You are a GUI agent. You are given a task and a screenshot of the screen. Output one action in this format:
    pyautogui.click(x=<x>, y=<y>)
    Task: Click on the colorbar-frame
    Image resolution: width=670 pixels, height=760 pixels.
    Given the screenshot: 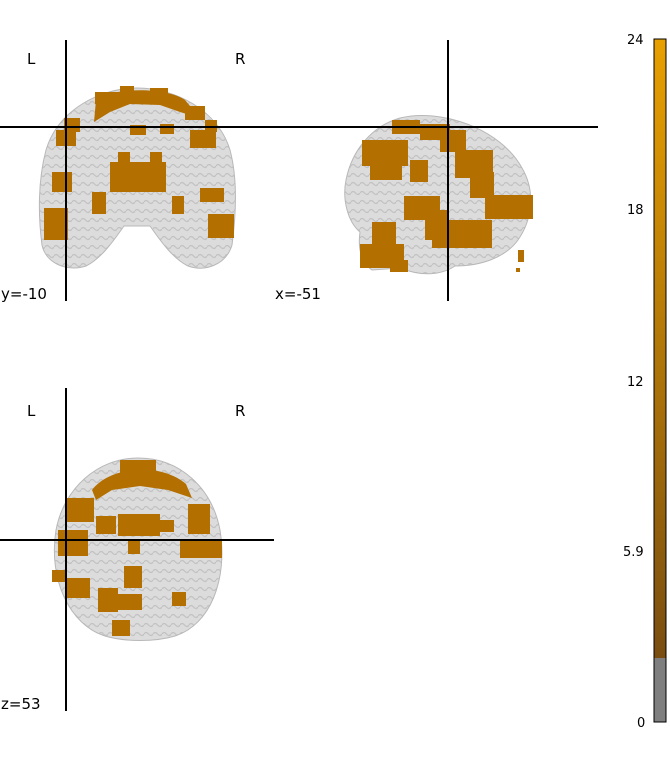 What is the action you would take?
    pyautogui.click(x=660, y=380)
    